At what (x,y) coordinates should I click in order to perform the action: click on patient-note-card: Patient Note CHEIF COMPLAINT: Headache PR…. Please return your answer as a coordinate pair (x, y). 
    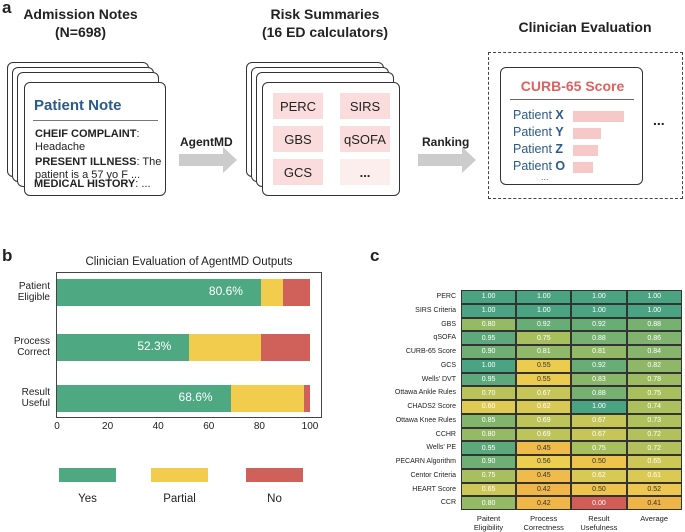
    Looking at the image, I should click on (95, 139).